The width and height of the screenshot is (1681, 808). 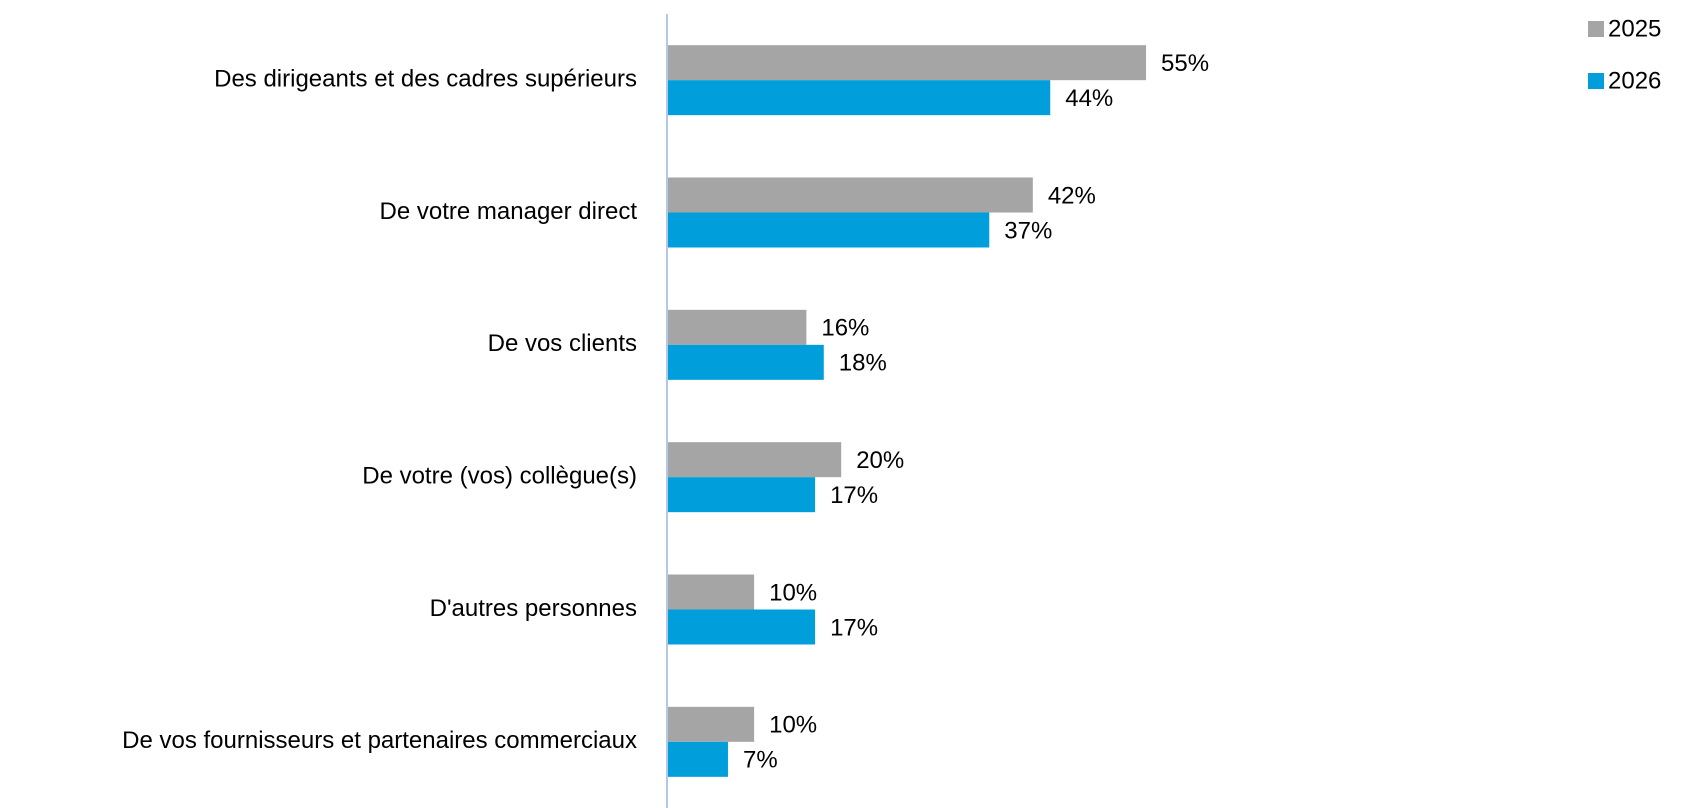 What do you see at coordinates (1028, 230) in the screenshot?
I see `data-label: 37%` at bounding box center [1028, 230].